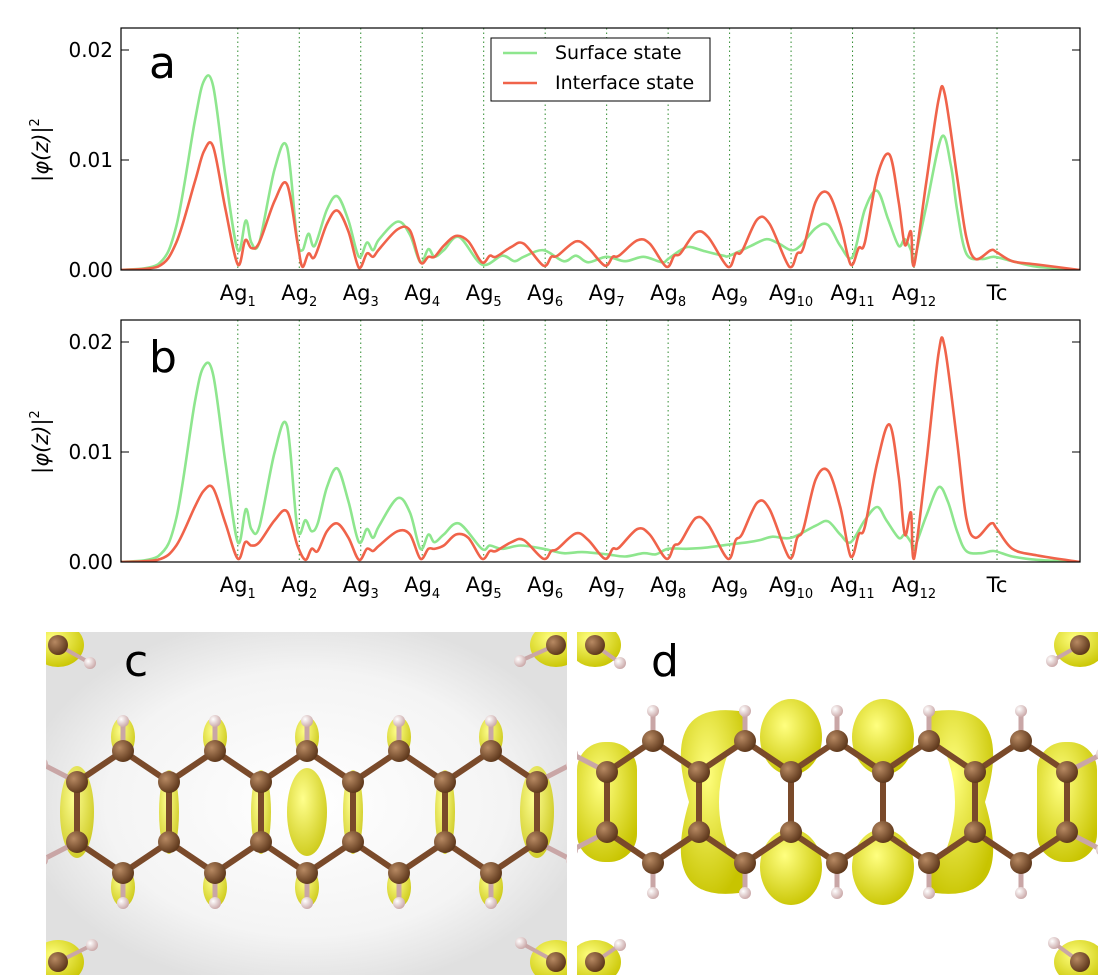 The height and width of the screenshot is (975, 1110). Describe the element at coordinates (90, 562) in the screenshot. I see `y-tick-label: 0.00` at that location.